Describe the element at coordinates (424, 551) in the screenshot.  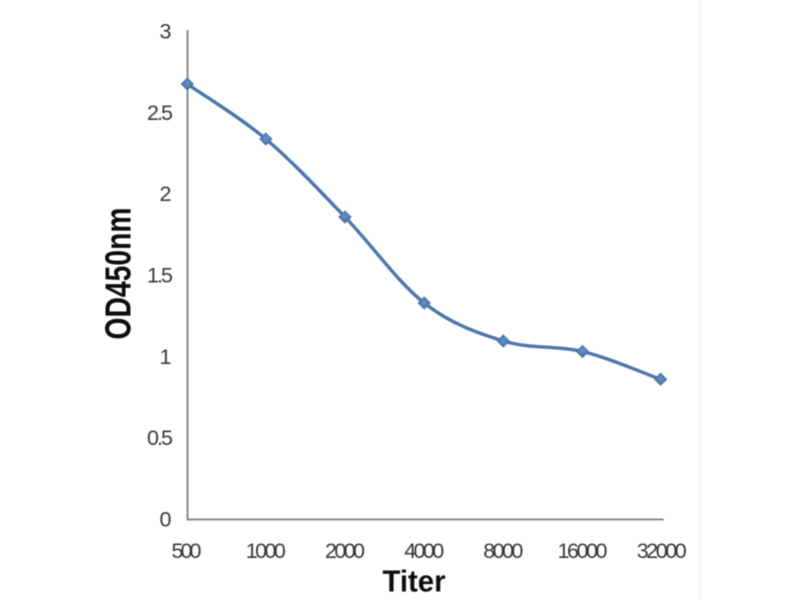
I see `svg-text: 4000` at that location.